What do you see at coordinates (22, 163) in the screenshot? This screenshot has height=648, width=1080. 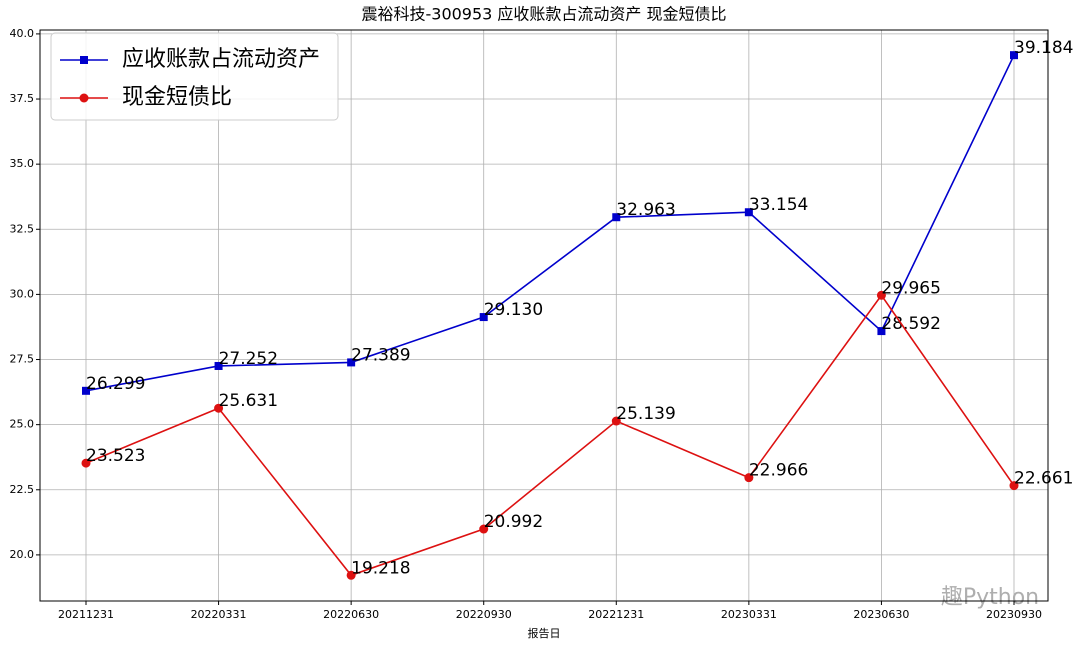 I see `y-tick-label: 35.0` at bounding box center [22, 163].